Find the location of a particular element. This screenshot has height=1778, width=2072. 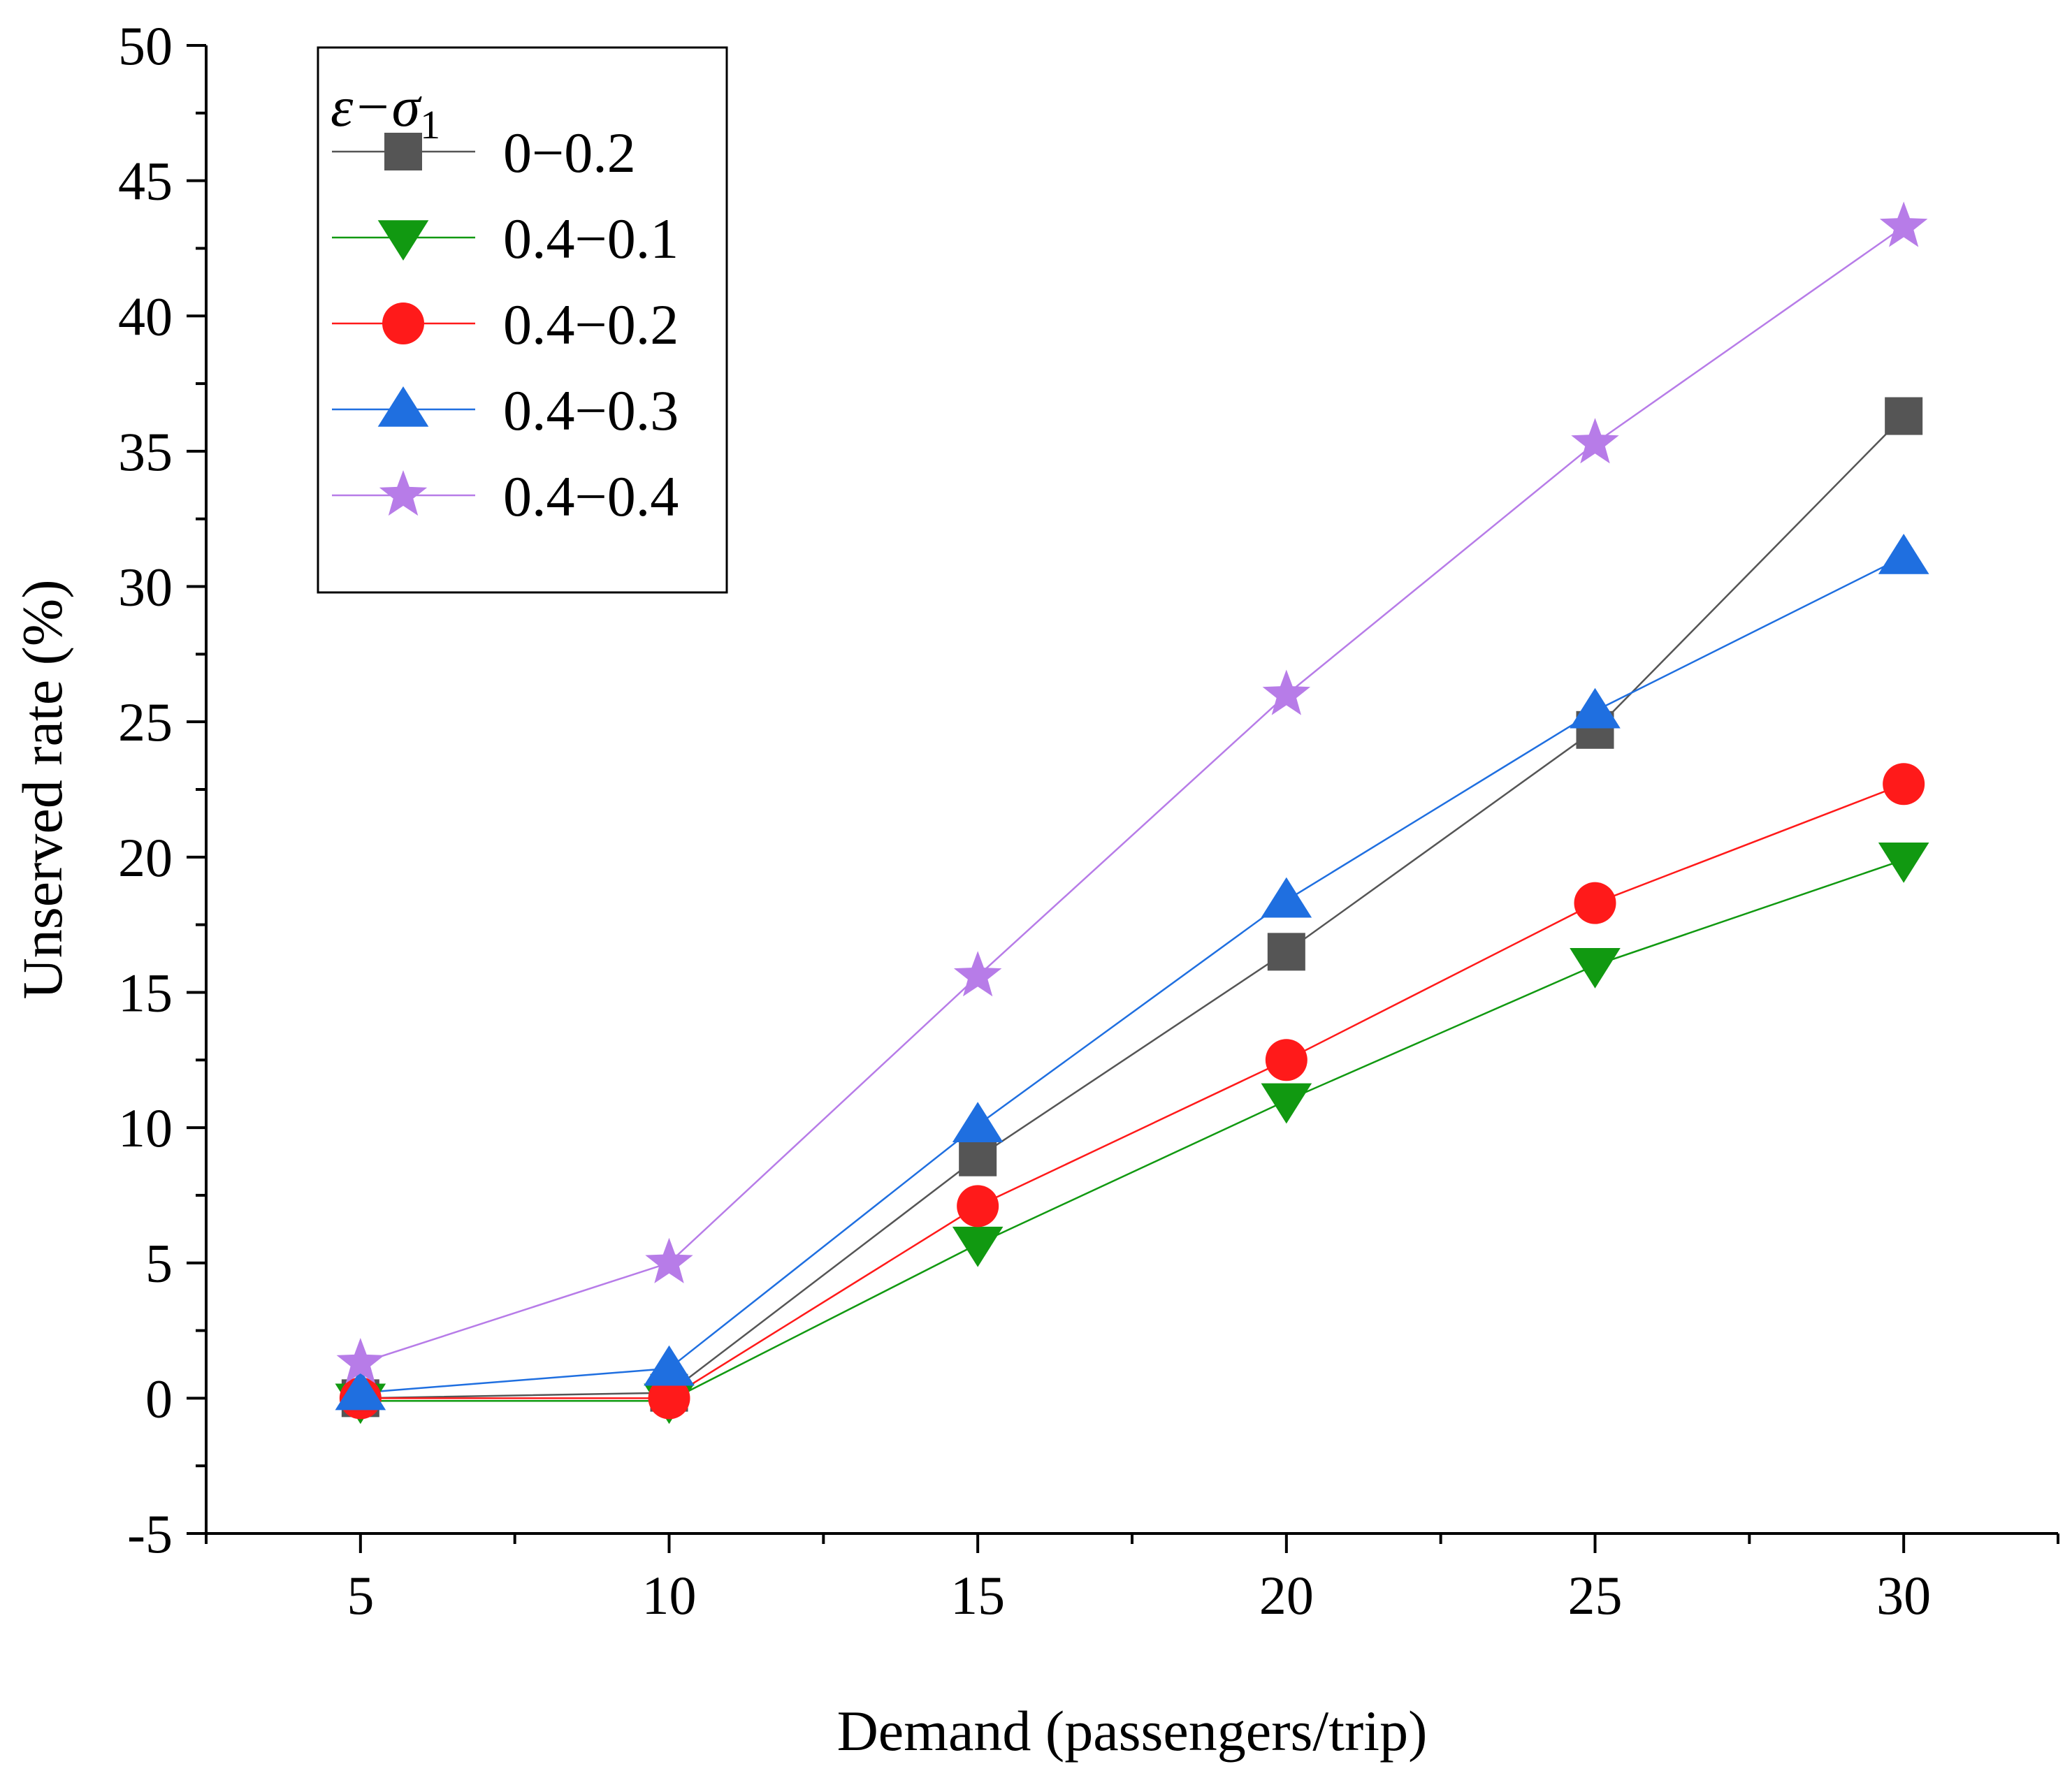

y-tick-label: 30 is located at coordinates (146, 588).